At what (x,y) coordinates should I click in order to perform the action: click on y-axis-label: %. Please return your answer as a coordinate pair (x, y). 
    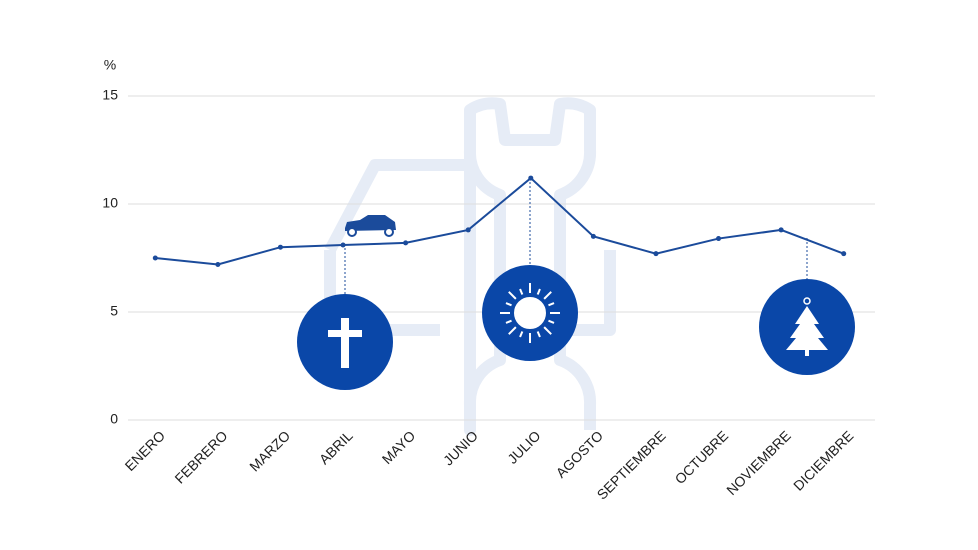
    Looking at the image, I should click on (110, 65).